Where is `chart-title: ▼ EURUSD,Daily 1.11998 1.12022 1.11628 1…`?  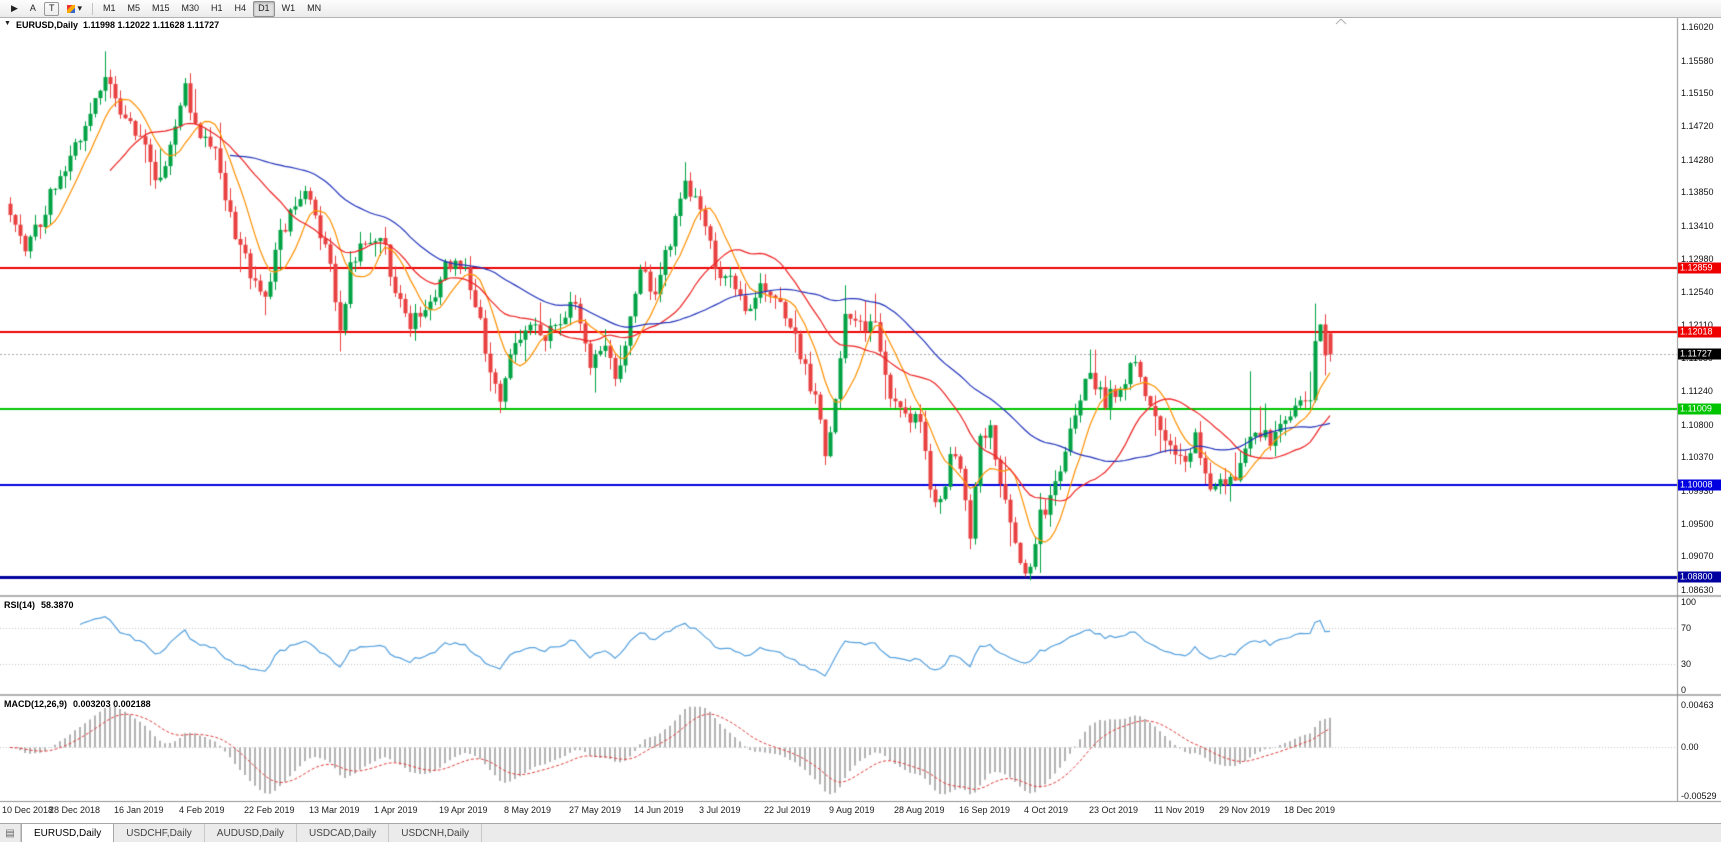
chart-title: ▼ EURUSD,Daily 1.11998 1.12022 1.11628 1… is located at coordinates (111, 25).